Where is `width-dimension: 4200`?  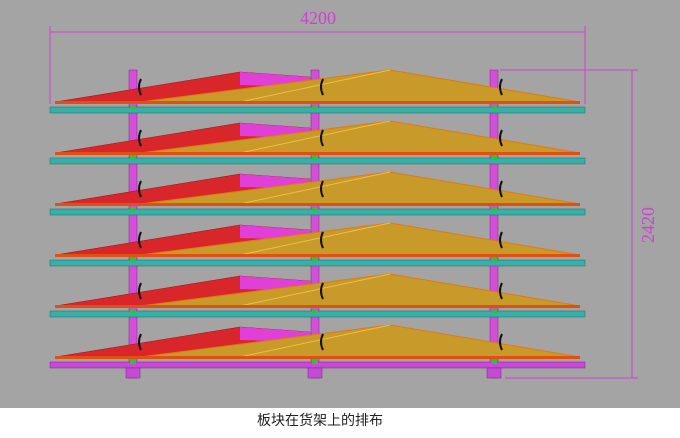 width-dimension: 4200 is located at coordinates (318, 18).